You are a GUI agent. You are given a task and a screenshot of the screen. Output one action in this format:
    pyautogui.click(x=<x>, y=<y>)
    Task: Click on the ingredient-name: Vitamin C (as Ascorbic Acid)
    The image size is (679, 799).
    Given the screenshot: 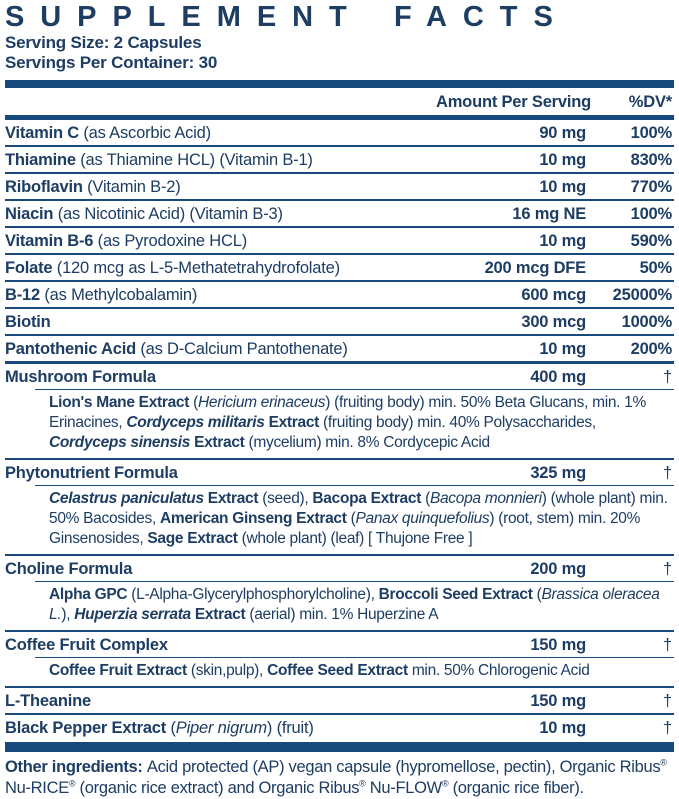 What is the action you would take?
    pyautogui.click(x=220, y=133)
    